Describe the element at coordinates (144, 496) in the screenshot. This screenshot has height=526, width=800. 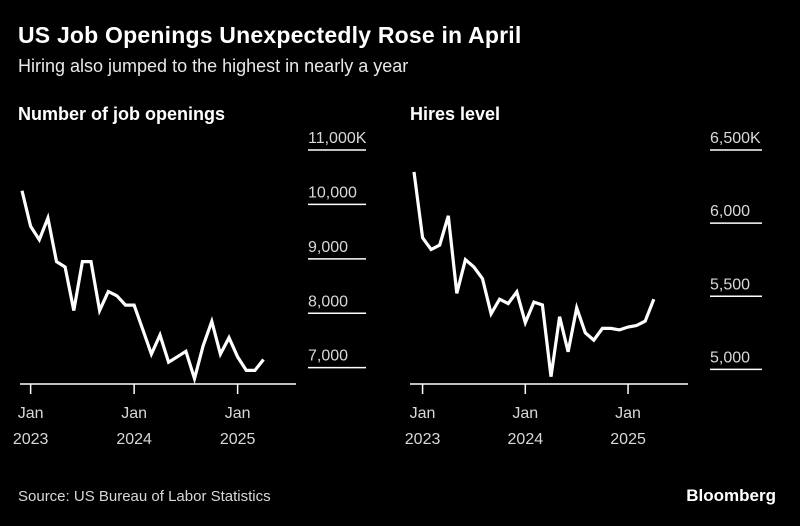
I see `source-note: Source: US Bureau of Labor Statistics` at that location.